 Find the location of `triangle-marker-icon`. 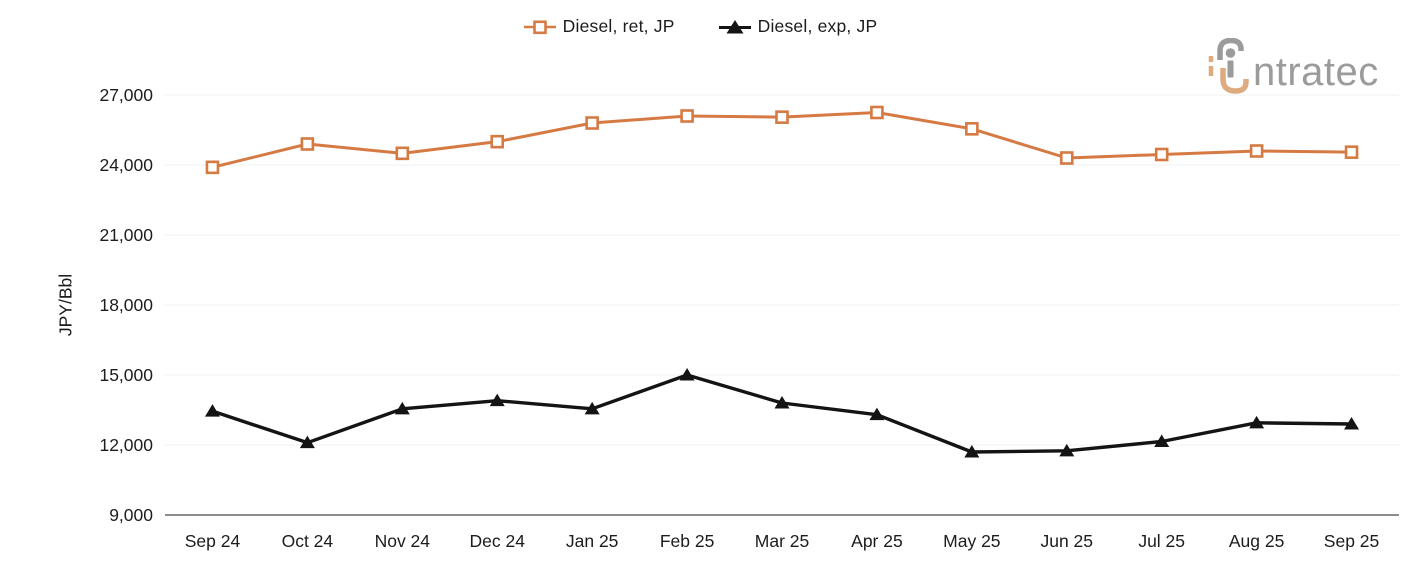

triangle-marker-icon is located at coordinates (734, 26).